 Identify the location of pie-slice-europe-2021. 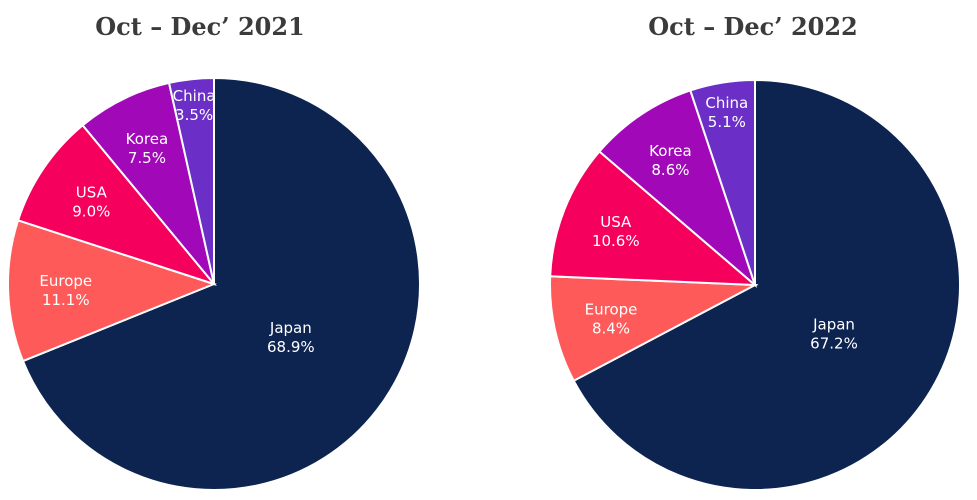
(112, 291).